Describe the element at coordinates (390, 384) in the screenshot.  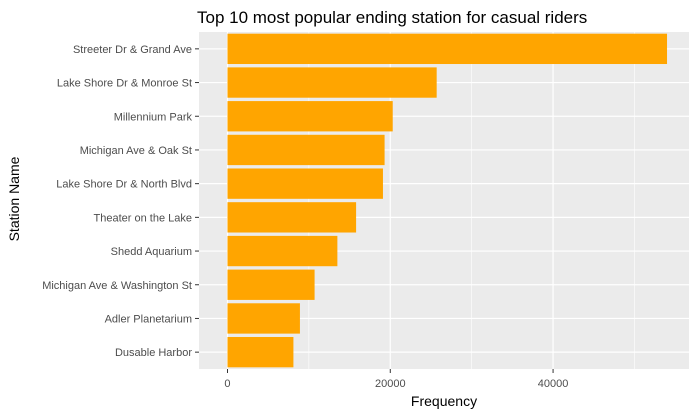
I see `x-tick-label: 20000` at that location.